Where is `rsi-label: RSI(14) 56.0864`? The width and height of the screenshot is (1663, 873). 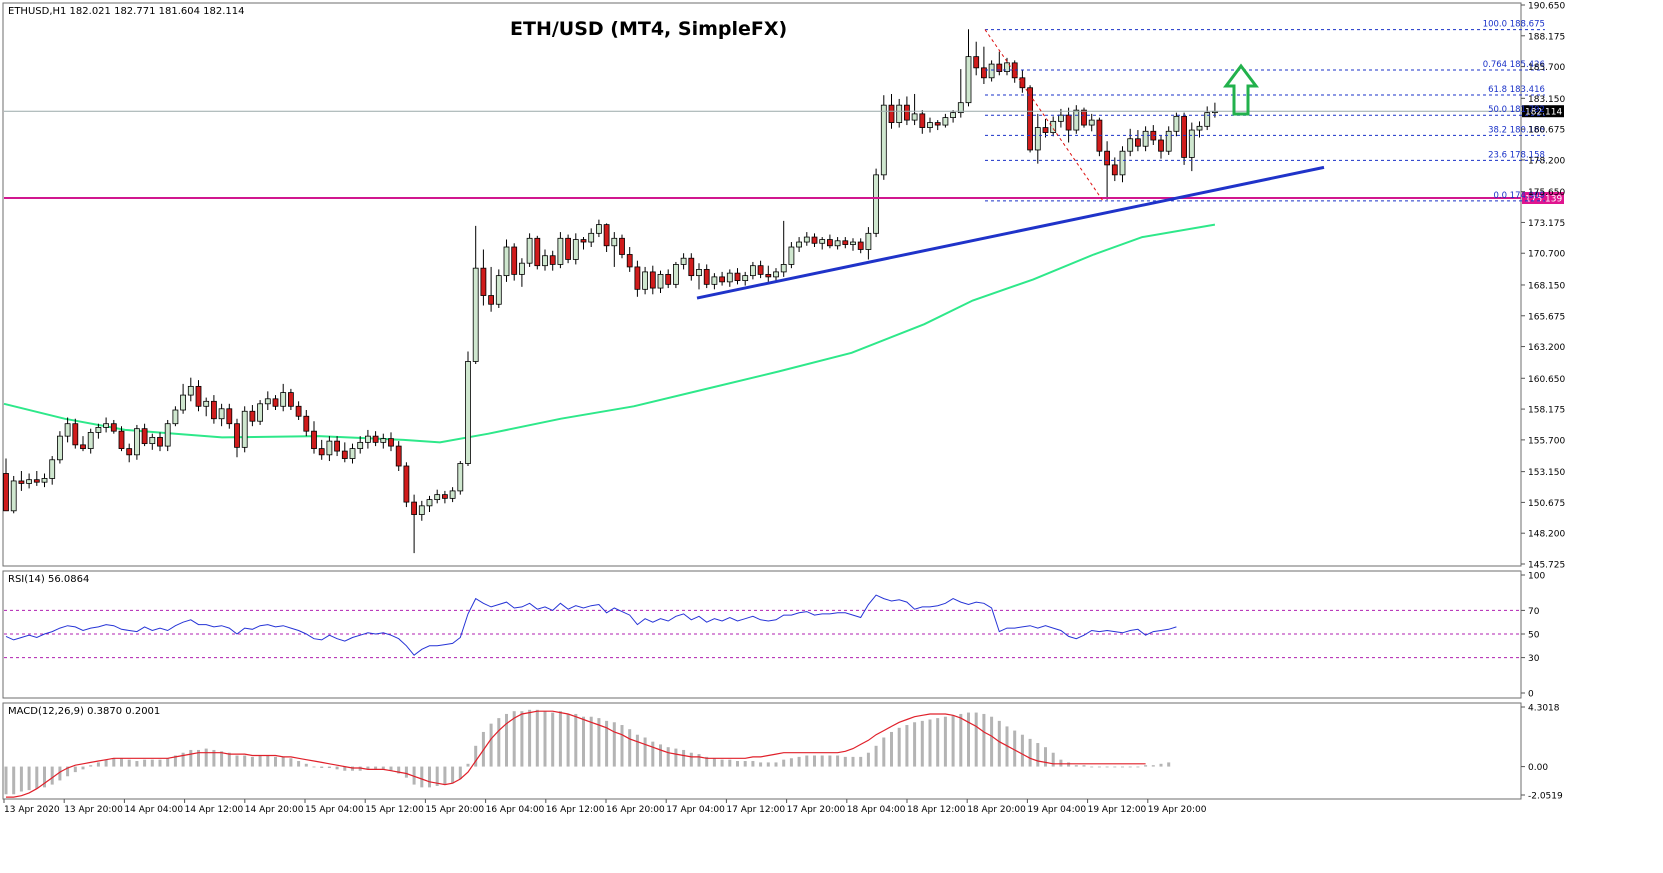
rsi-label: RSI(14) 56.0864 is located at coordinates (48, 579).